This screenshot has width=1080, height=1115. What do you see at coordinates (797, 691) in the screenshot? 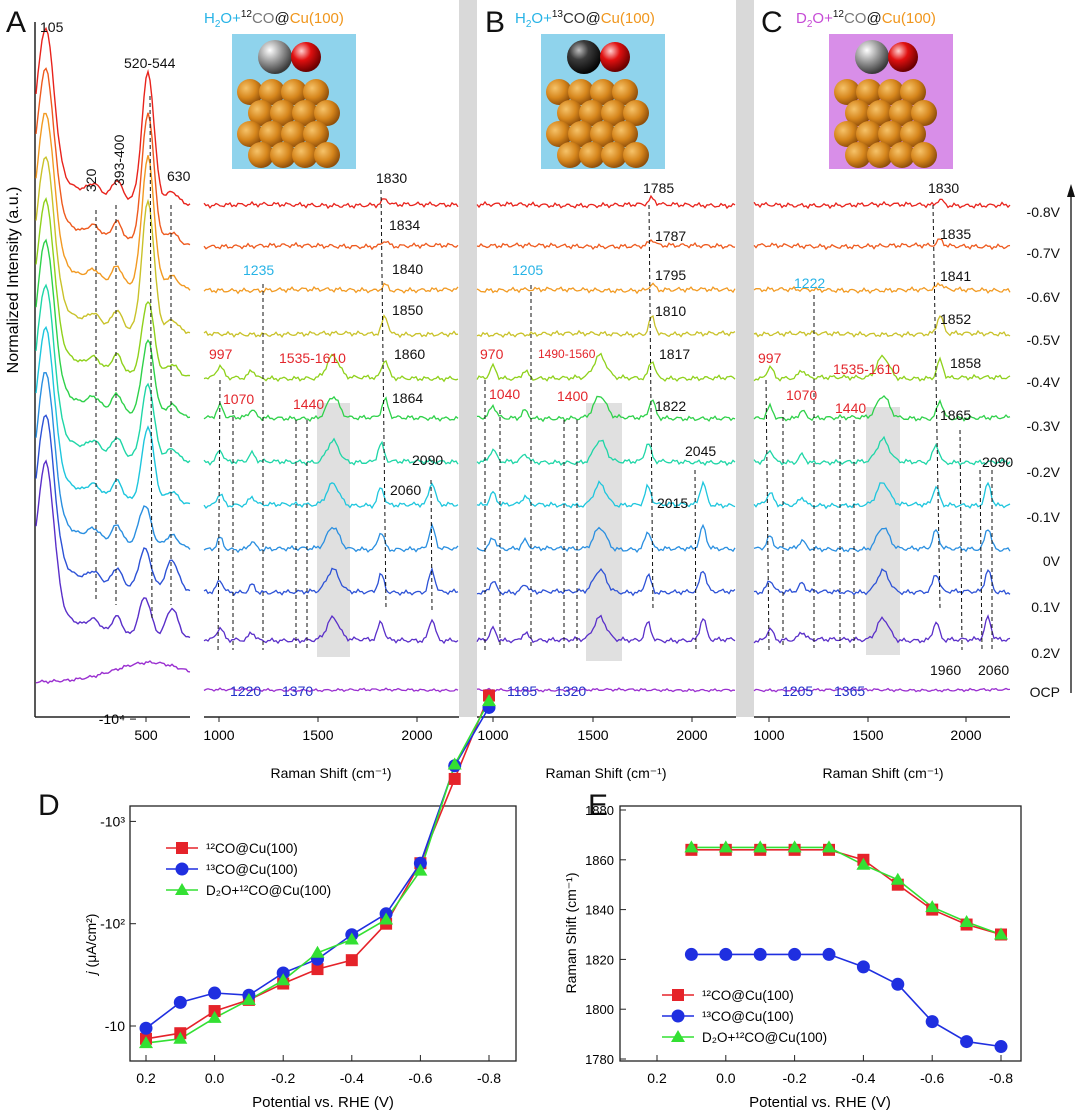
I see `label-c-1205: 1205` at bounding box center [797, 691].